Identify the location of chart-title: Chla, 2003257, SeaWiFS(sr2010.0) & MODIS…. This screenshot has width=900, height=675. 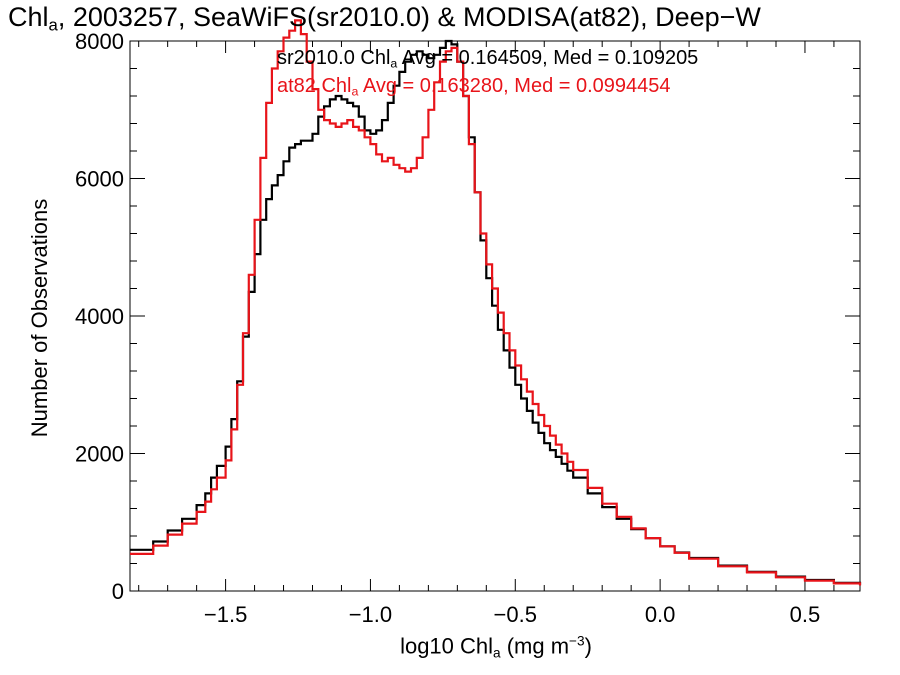
(384, 18).